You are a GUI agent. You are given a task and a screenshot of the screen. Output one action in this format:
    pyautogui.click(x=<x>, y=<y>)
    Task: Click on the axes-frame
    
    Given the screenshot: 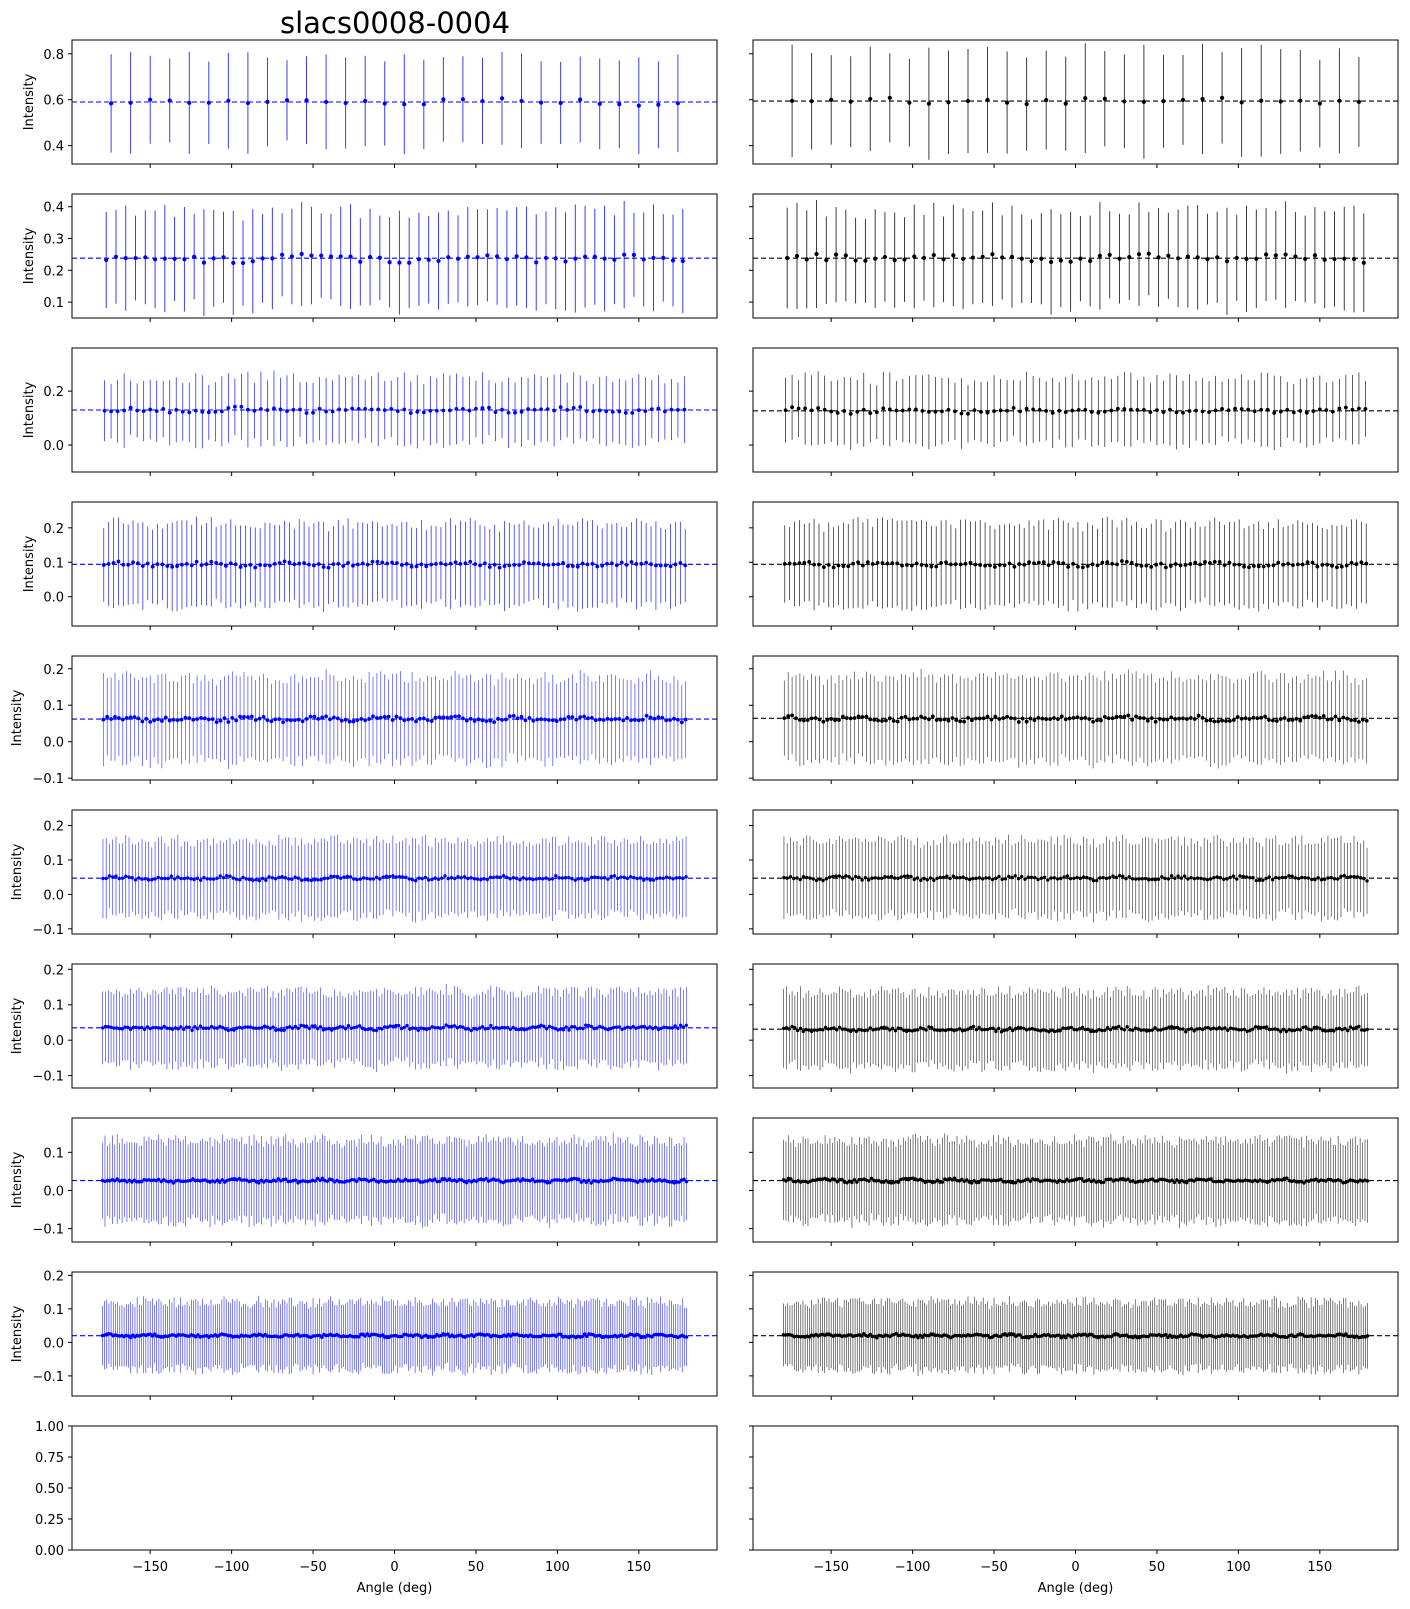 What is the action you would take?
    pyautogui.click(x=1075, y=1026)
    